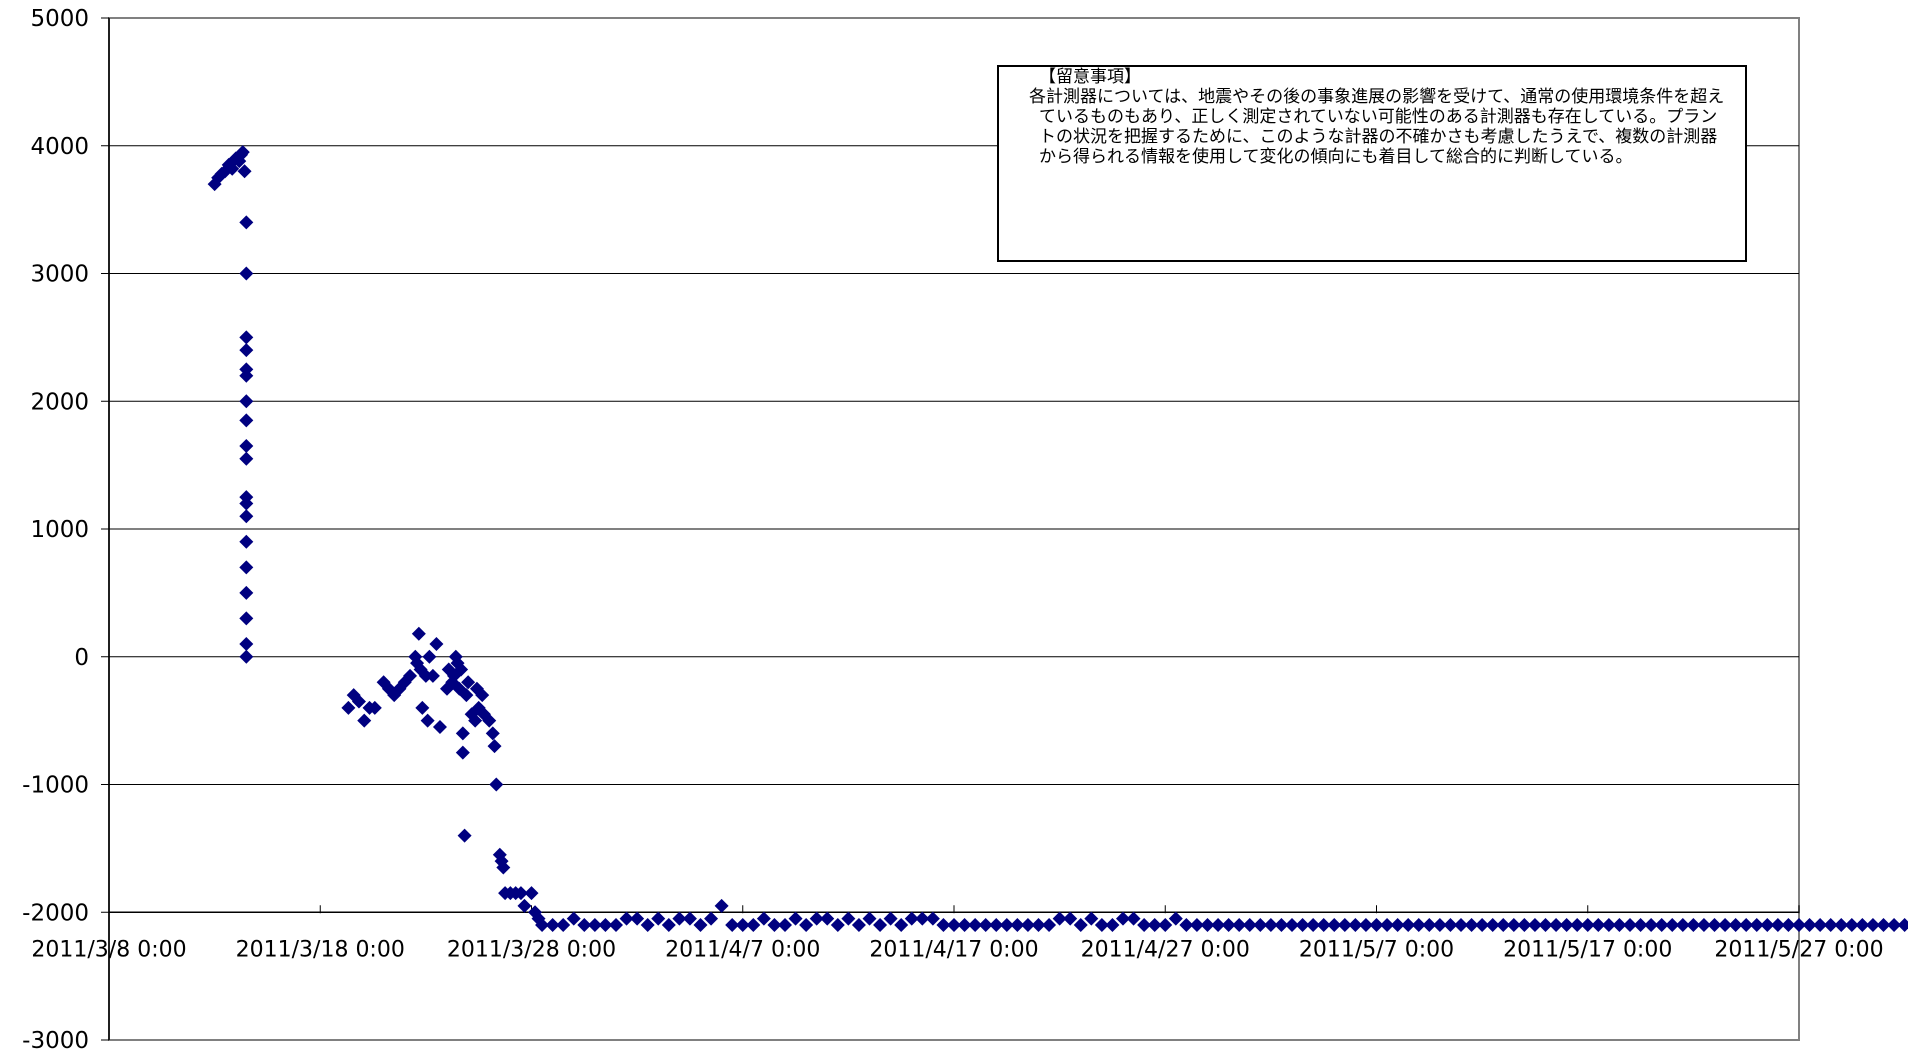  I want to click on y-tick-label: 1000, so click(59, 530).